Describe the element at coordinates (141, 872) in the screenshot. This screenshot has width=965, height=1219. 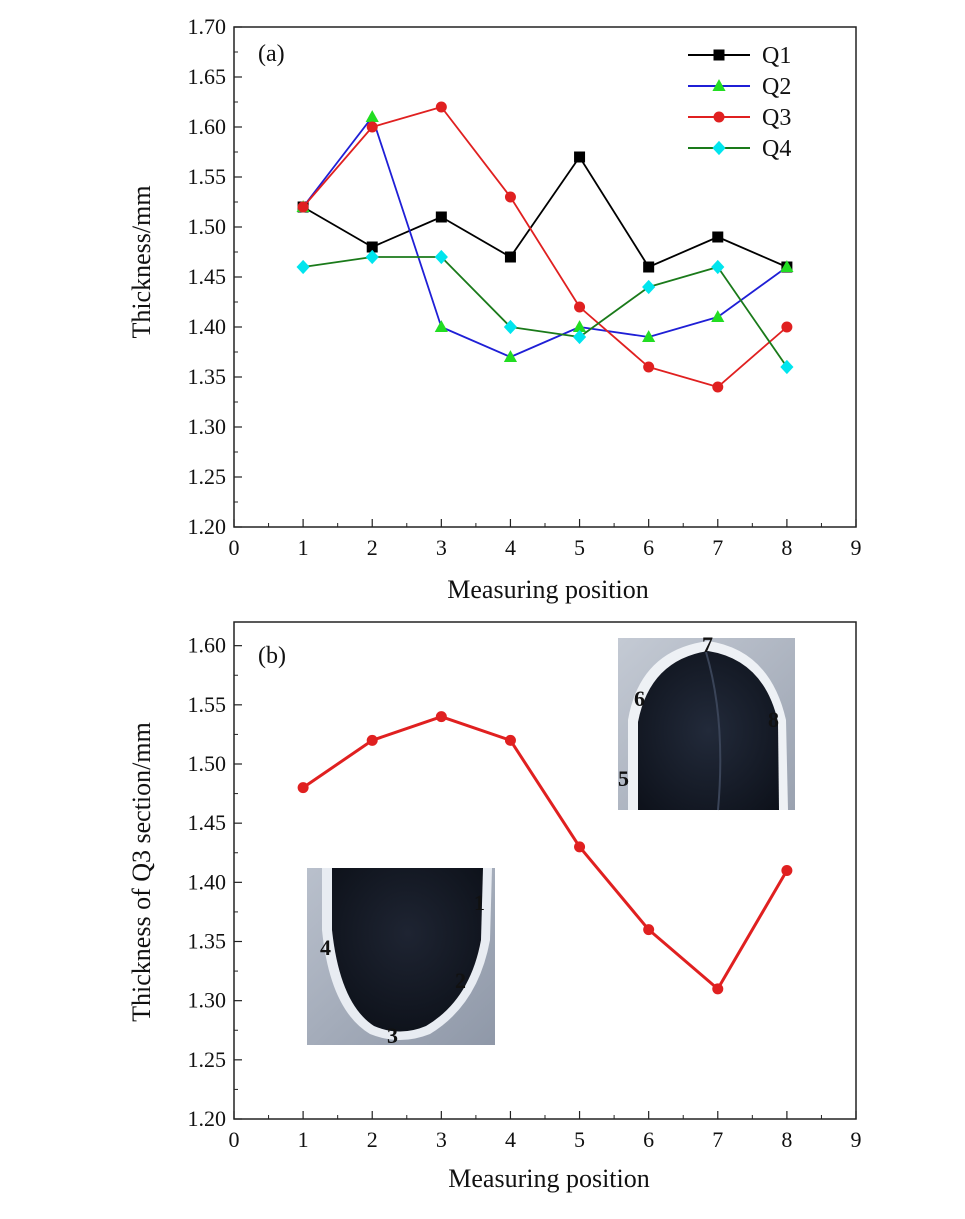
I see `y-axis-title: Thickness of Q3 section/mm` at that location.